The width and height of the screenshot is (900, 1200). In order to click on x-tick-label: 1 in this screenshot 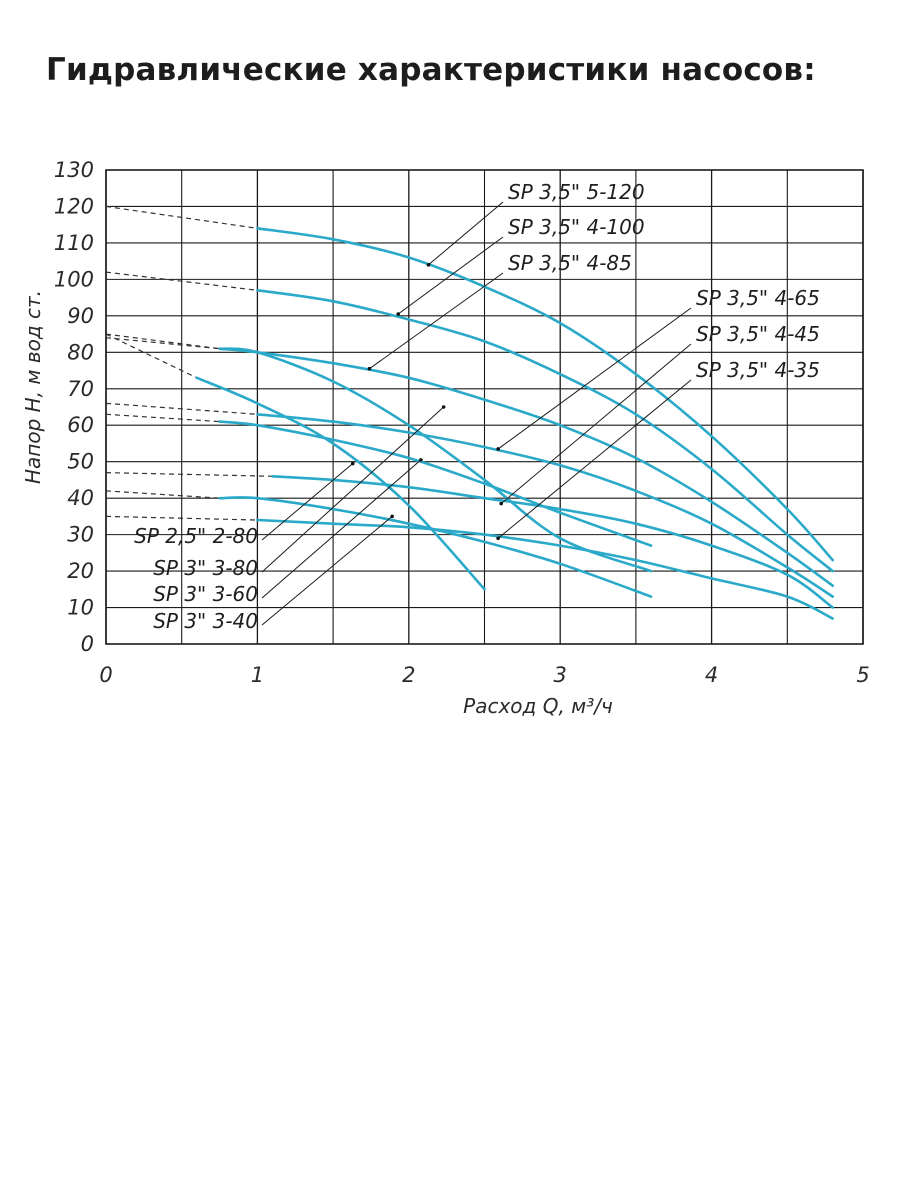, I will do `click(257, 675)`.